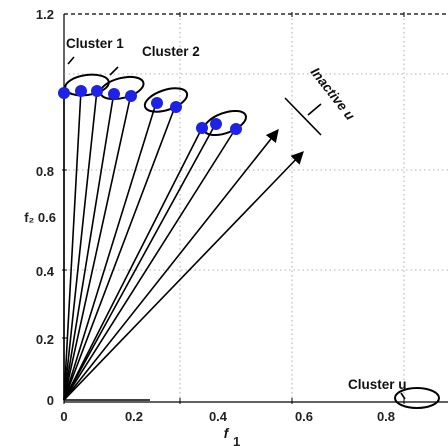  Describe the element at coordinates (377, 384) in the screenshot. I see `cluster-u-label: Cluster u` at that location.